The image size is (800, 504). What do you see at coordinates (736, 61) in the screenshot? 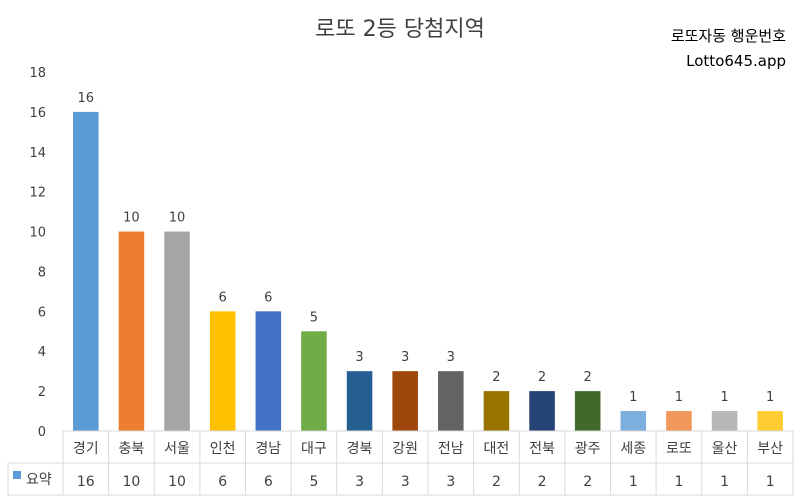
I see `watermark-url: Lotto645.app` at bounding box center [736, 61].